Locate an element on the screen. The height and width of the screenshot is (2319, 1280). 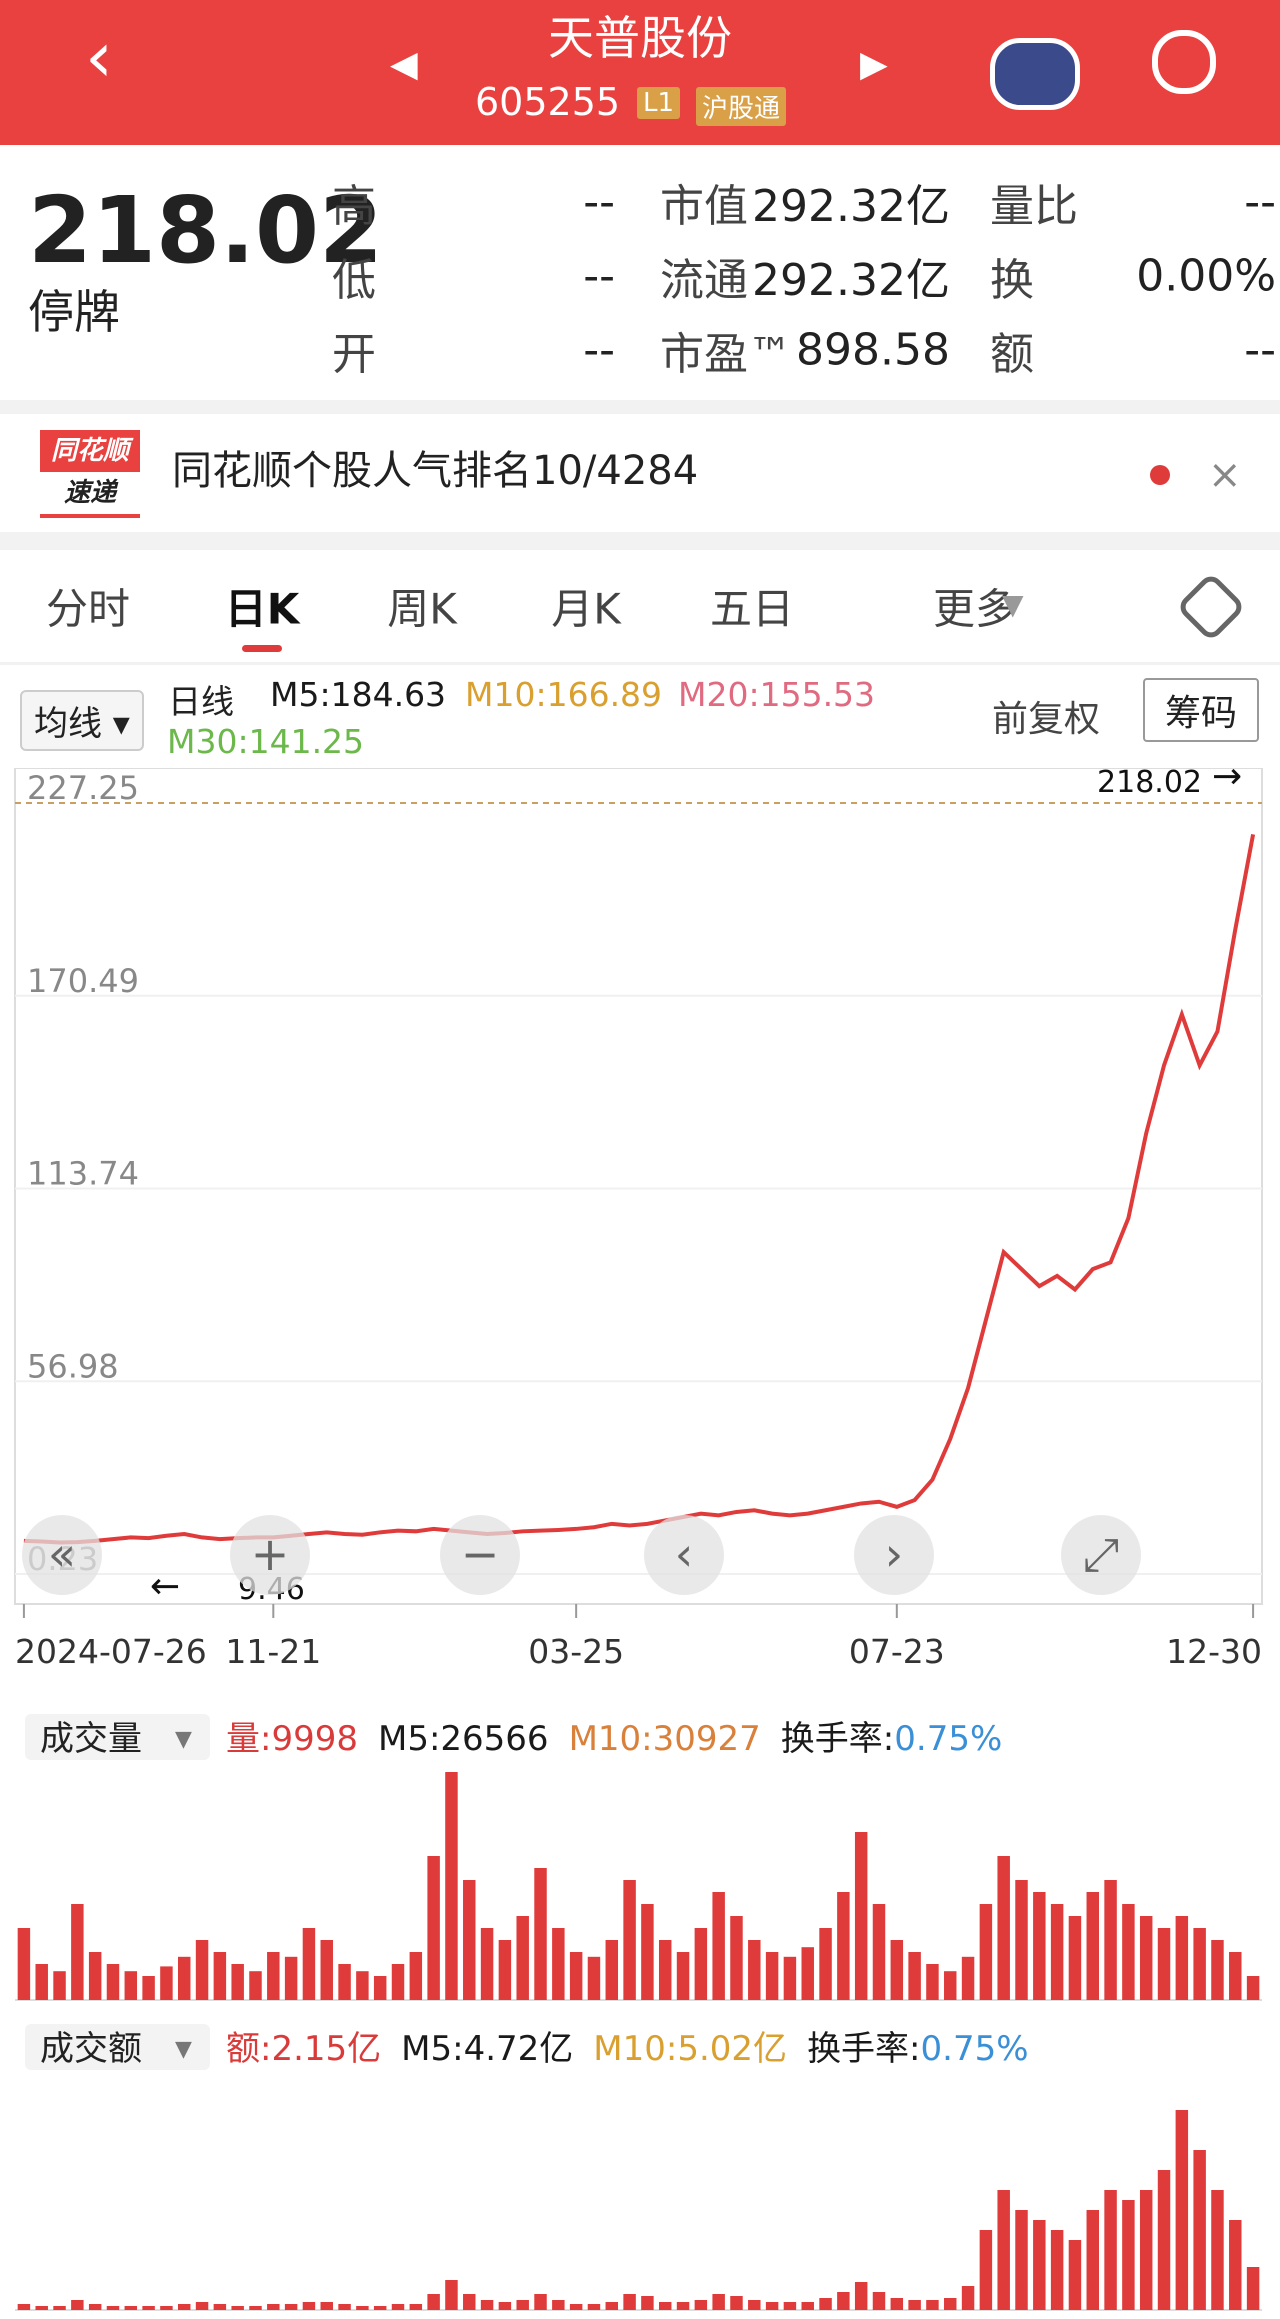
banner-text: 同花顺个股人气排名10/4284 is located at coordinates (435, 471).